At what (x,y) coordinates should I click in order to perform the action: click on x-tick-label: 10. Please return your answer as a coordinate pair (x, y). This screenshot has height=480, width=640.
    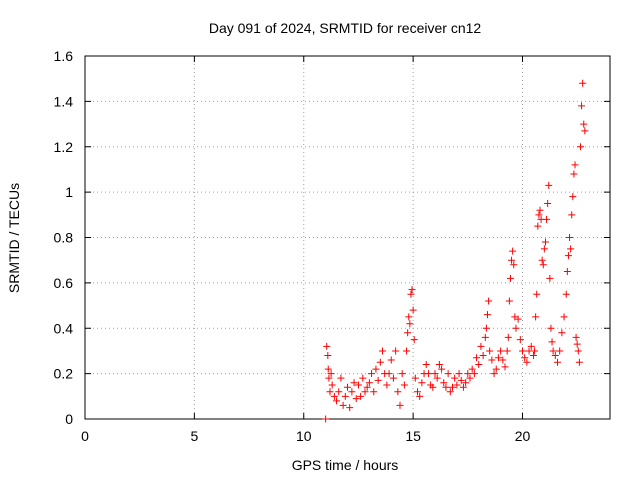
    Looking at the image, I should click on (304, 436).